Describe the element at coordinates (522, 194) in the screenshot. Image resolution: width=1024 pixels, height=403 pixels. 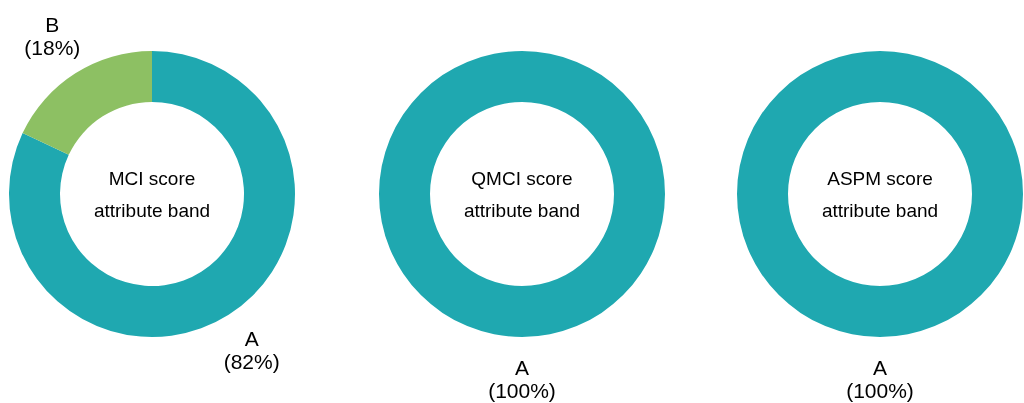
I see `text: QMCI score attribute band` at that location.